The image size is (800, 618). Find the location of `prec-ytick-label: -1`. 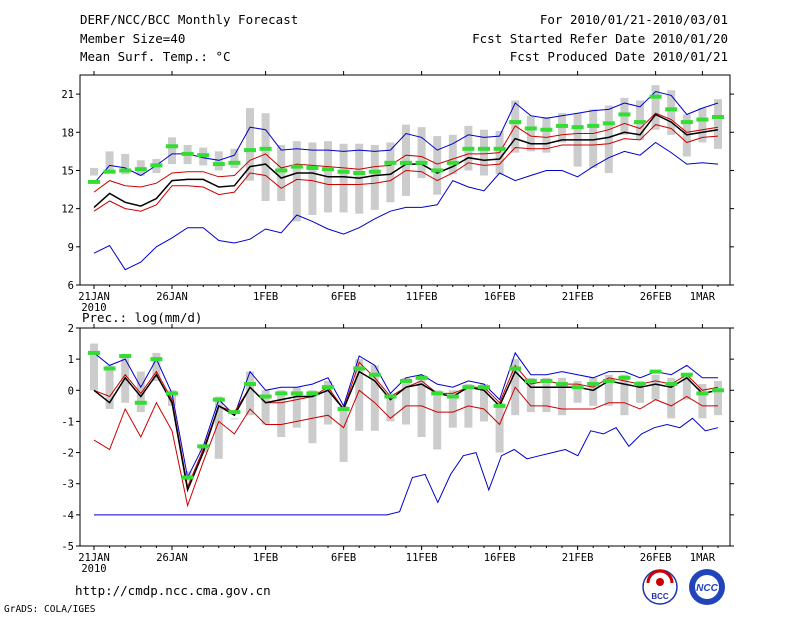

prec-ytick-label: -1 is located at coordinates (67, 422).